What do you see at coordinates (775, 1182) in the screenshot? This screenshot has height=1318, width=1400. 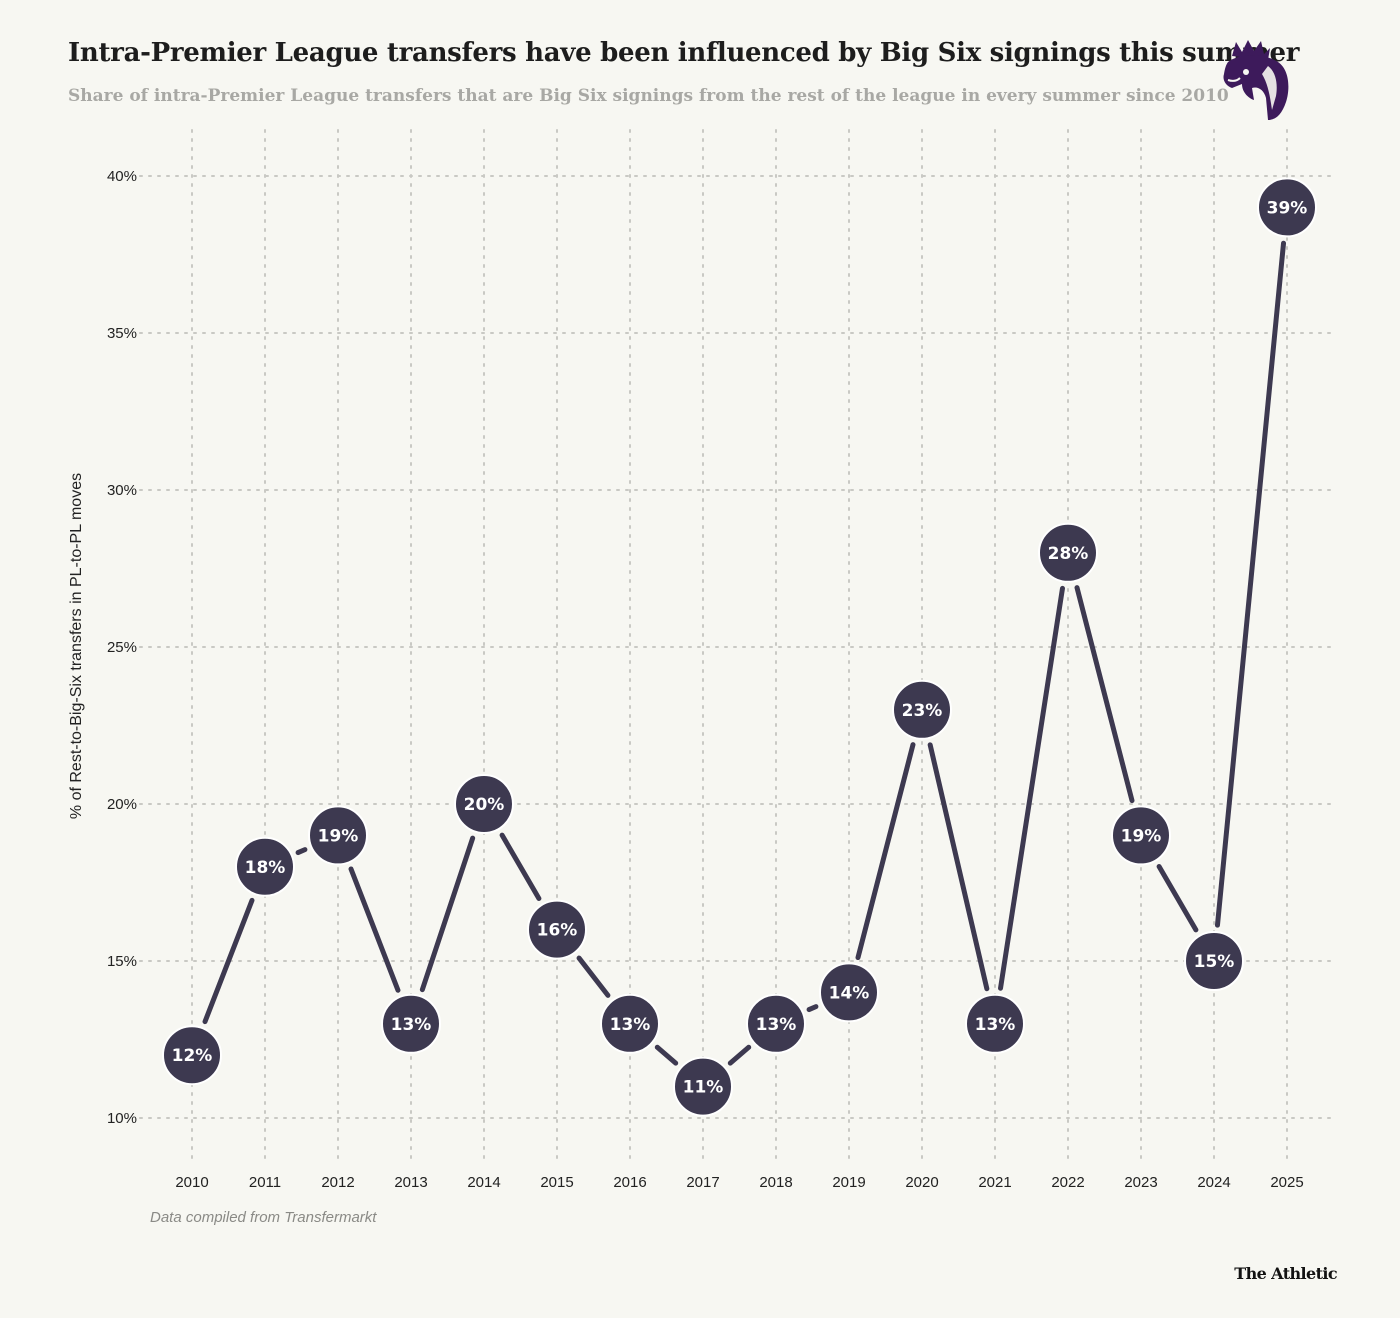 I see `x-tick-label: 2018` at bounding box center [775, 1182].